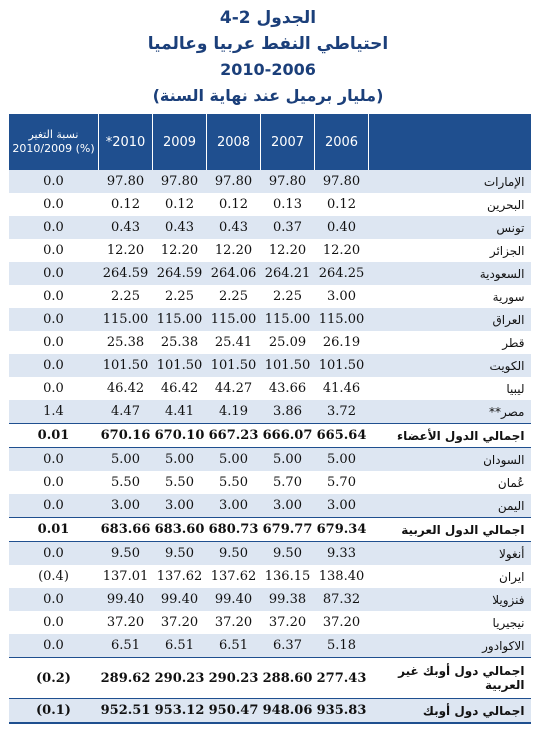 The width and height of the screenshot is (536, 733). Describe the element at coordinates (268, 18) in the screenshot. I see `table-number: الجدول 2-4` at that location.